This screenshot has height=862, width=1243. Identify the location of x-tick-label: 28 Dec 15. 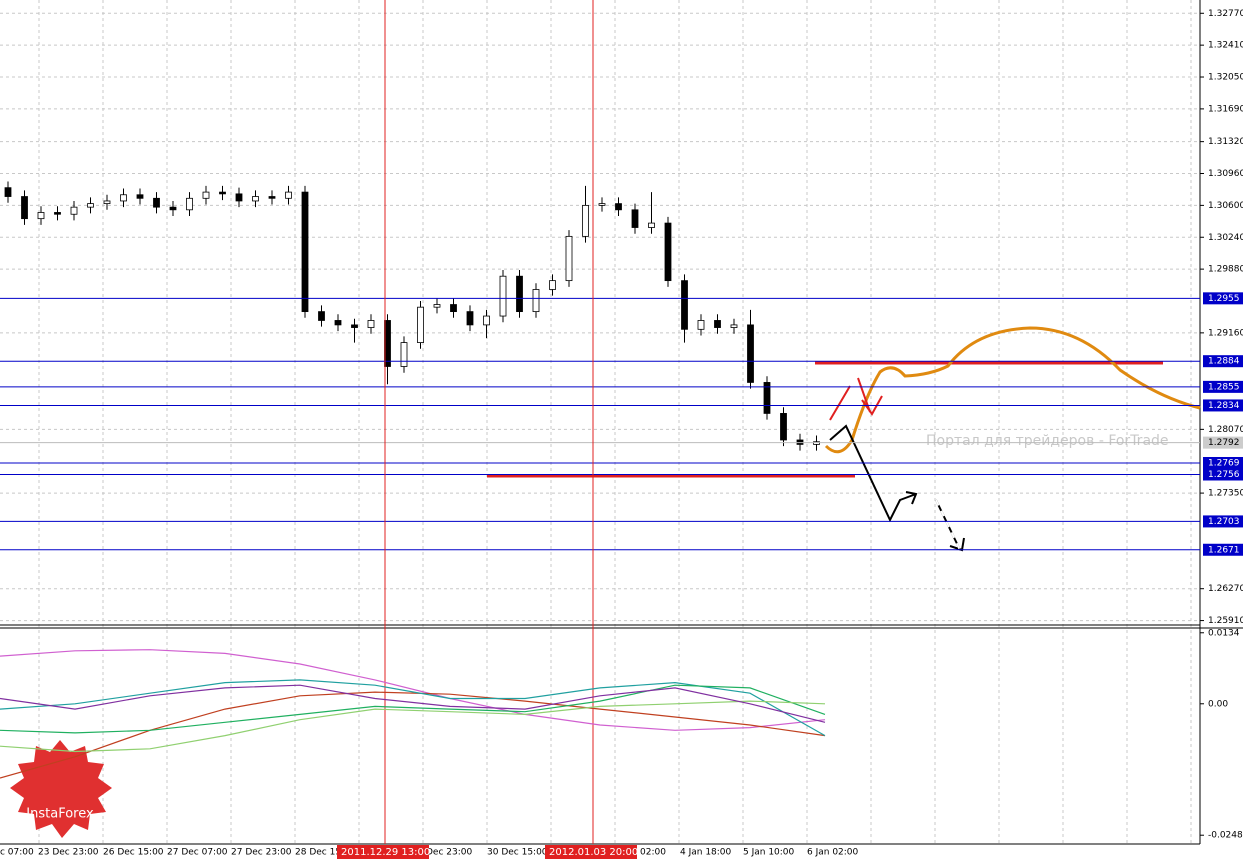
(318, 853).